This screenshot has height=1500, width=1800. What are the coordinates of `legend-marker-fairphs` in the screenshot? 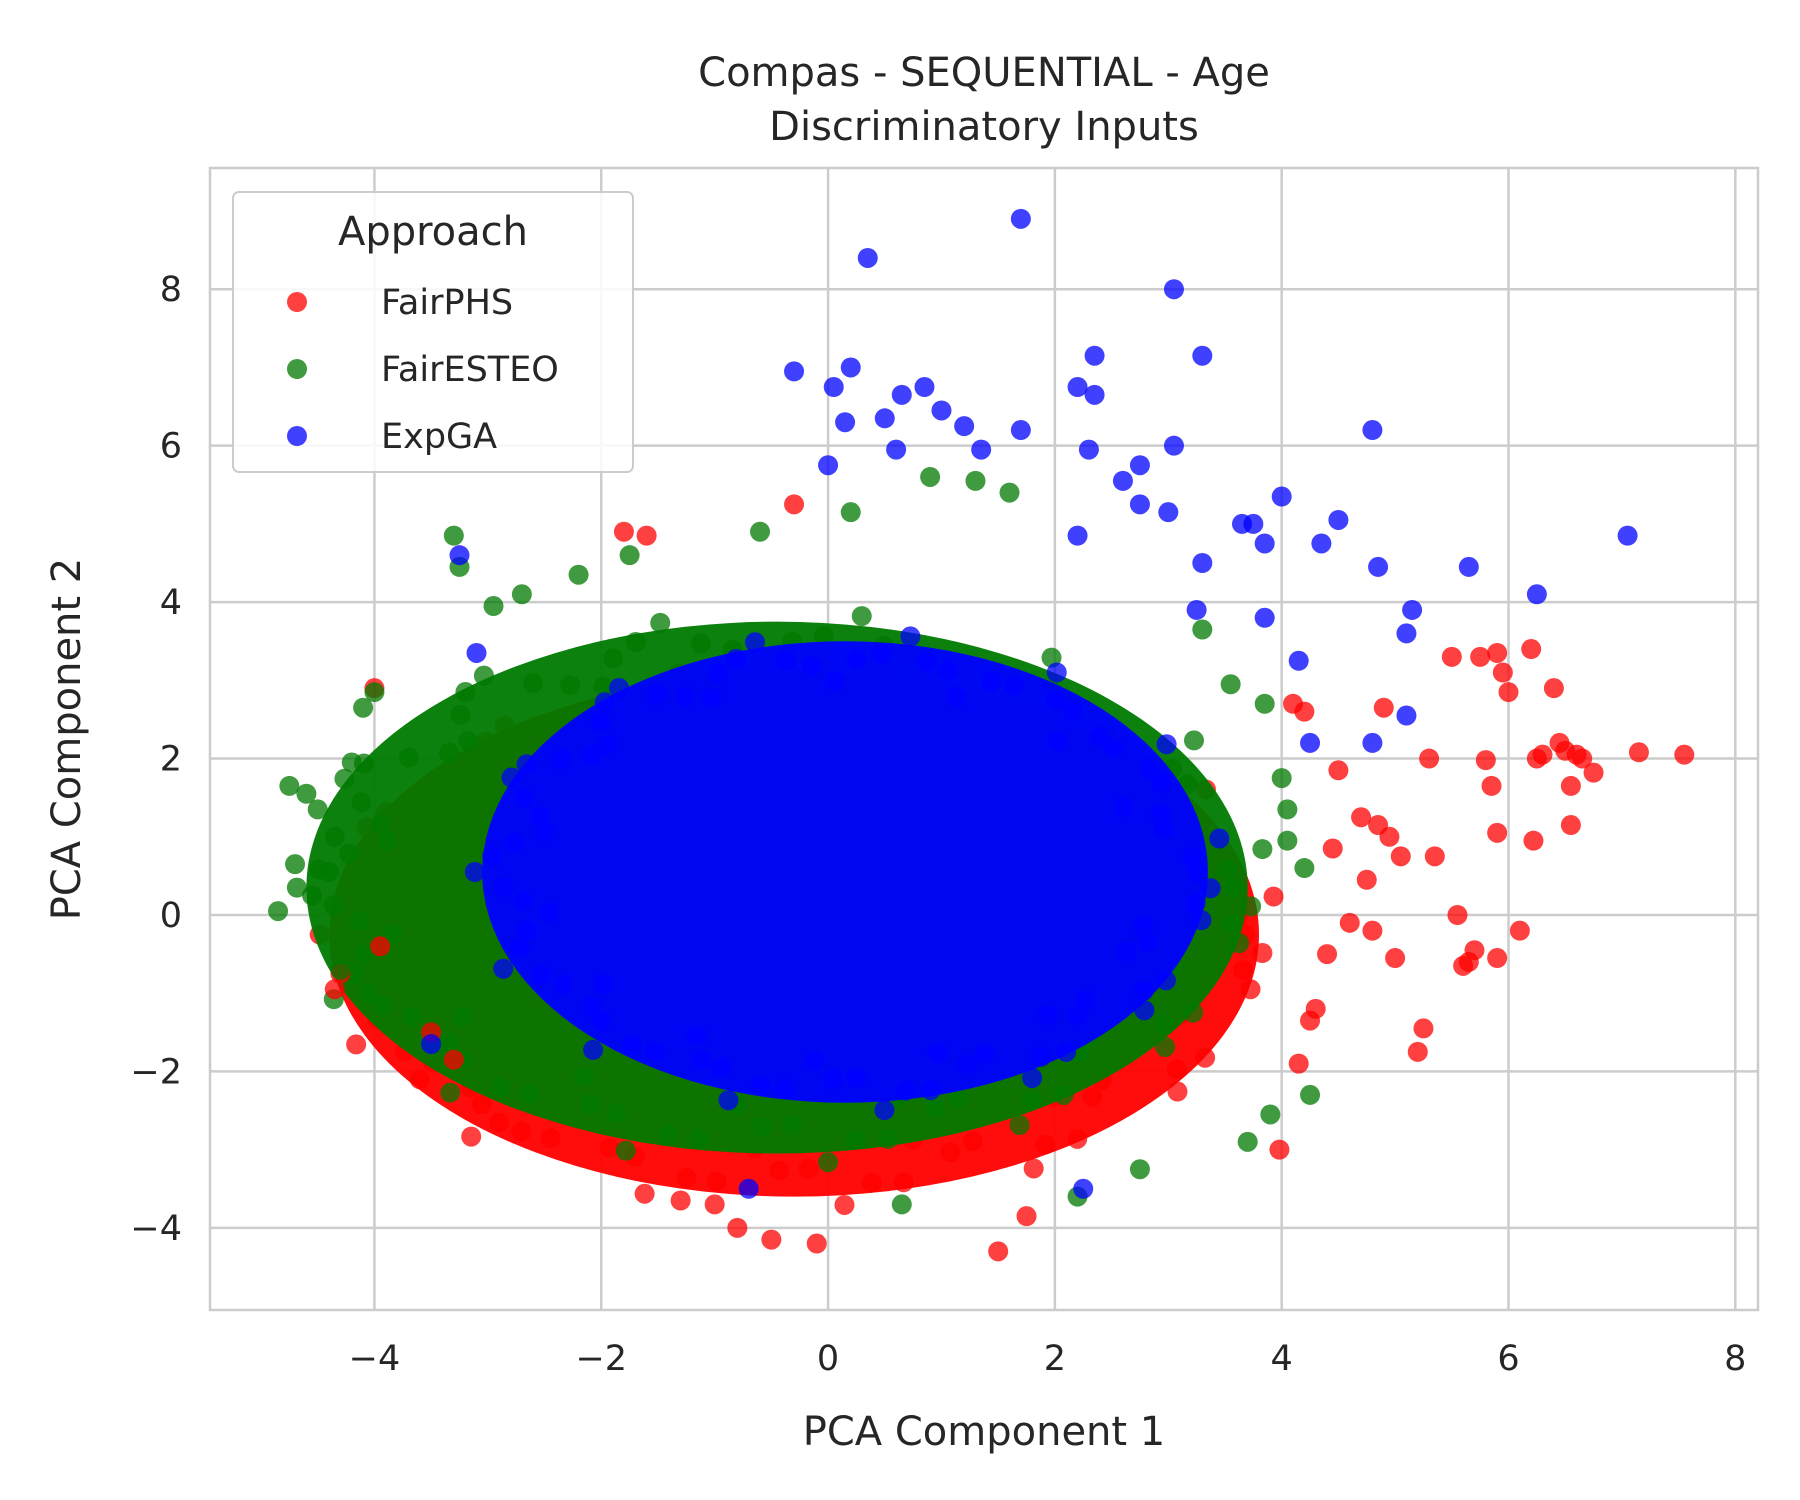 It's located at (297, 302).